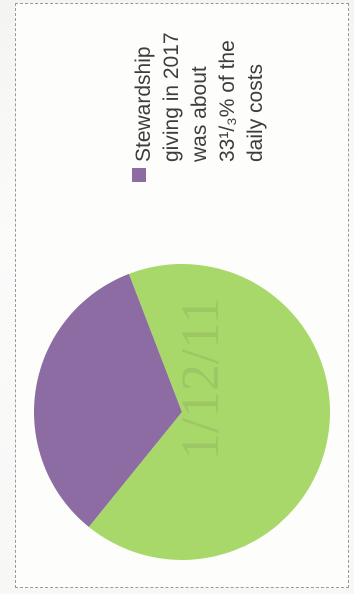  What do you see at coordinates (199, 114) in the screenshot?
I see `legend-line-3: was about` at bounding box center [199, 114].